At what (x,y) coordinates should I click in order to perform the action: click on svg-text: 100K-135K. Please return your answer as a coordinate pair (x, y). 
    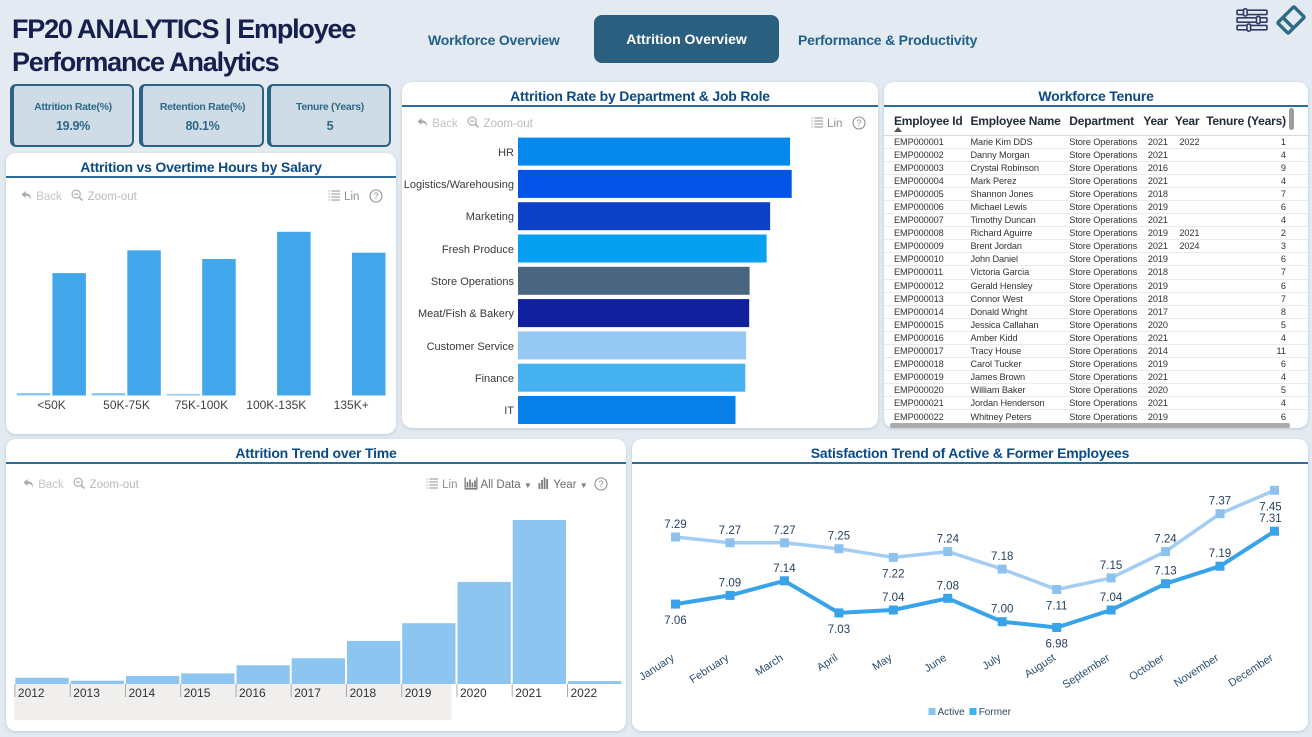
    Looking at the image, I should click on (276, 405).